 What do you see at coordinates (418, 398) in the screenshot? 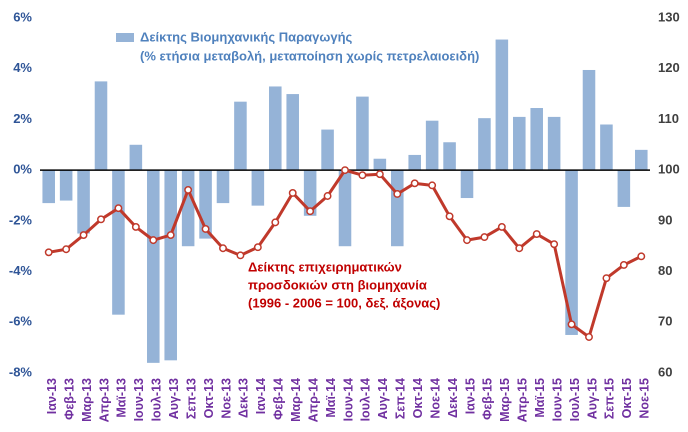
I see `x-tick-label: Οκτ-14` at bounding box center [418, 398].